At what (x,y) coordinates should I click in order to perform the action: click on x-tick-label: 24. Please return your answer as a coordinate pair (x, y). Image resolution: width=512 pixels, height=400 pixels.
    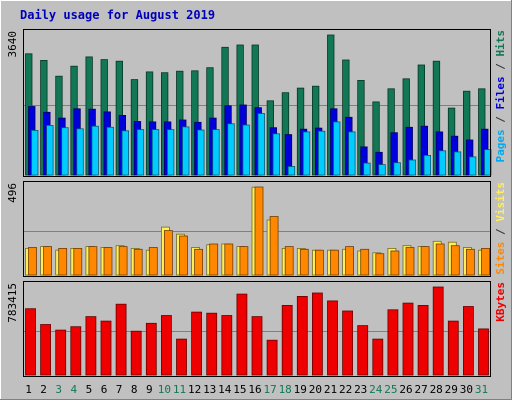
    Looking at the image, I should click on (376, 389).